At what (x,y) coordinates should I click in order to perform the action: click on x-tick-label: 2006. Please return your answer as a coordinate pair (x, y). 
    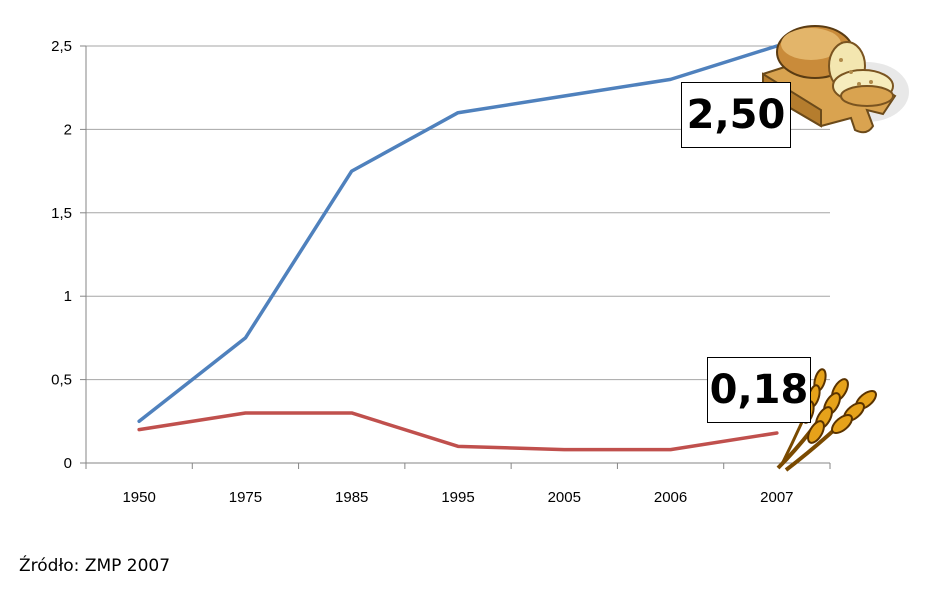
    Looking at the image, I should click on (670, 497).